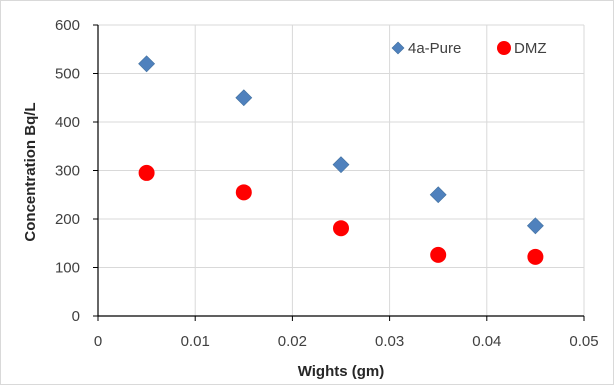 The width and height of the screenshot is (614, 385). I want to click on legend: 4a-Pure DMZ, so click(469, 48).